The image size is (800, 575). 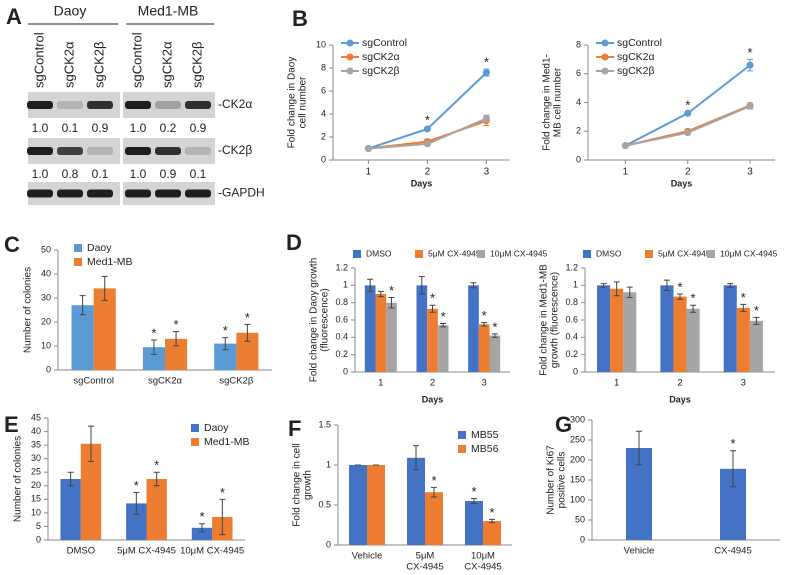 I want to click on legend-label: sgCK2β, so click(x=636, y=71).